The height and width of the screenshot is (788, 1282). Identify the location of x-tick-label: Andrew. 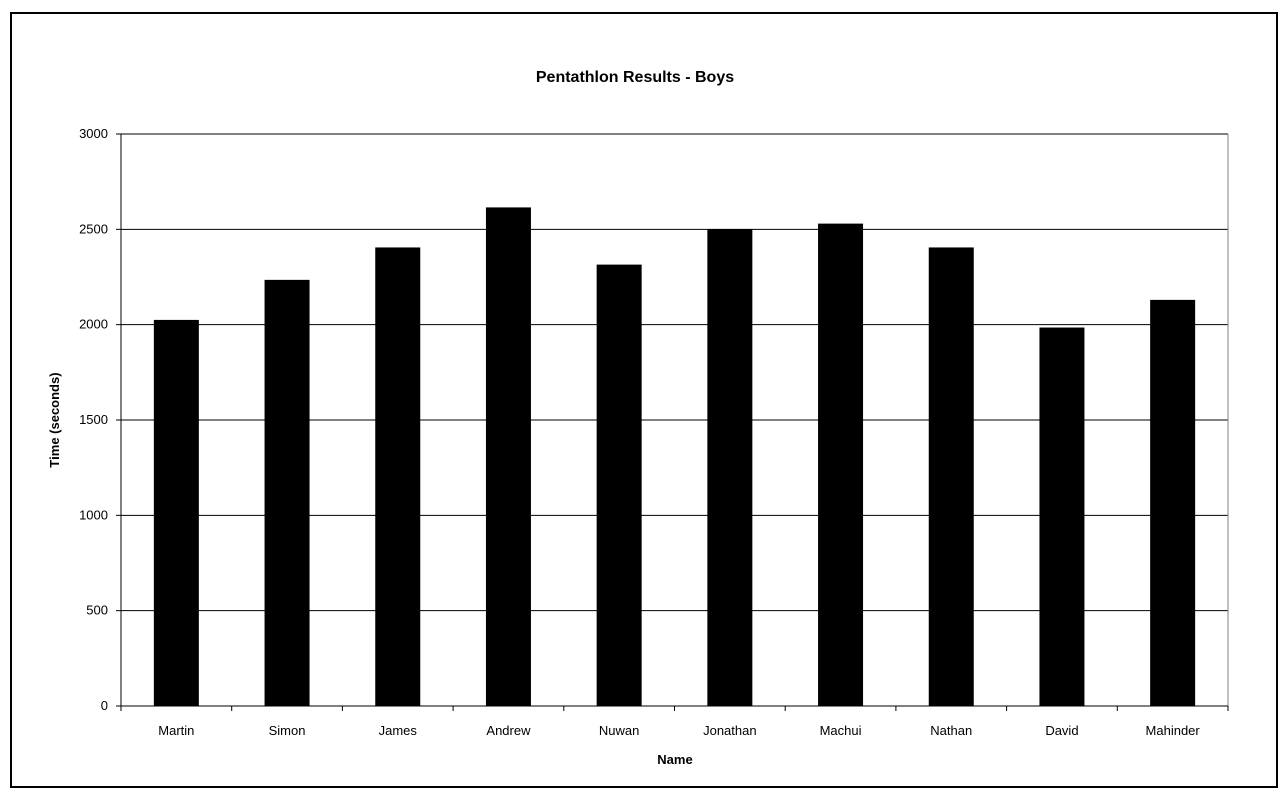
(508, 730).